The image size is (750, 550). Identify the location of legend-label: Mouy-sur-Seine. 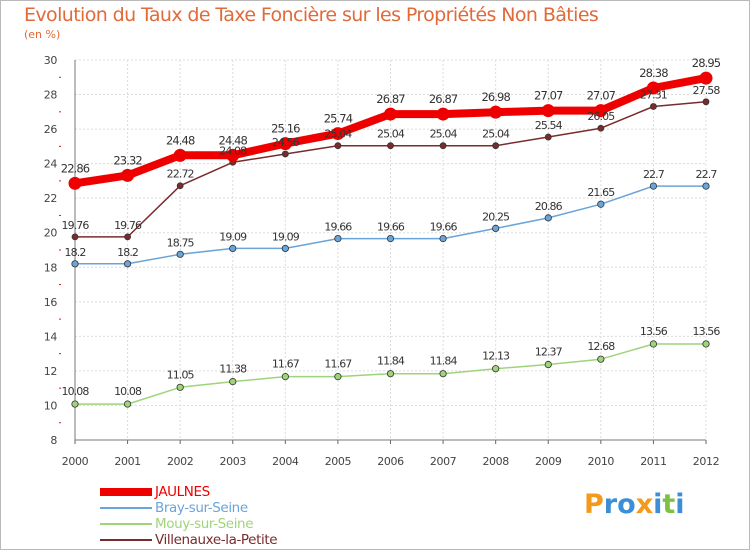
(204, 524).